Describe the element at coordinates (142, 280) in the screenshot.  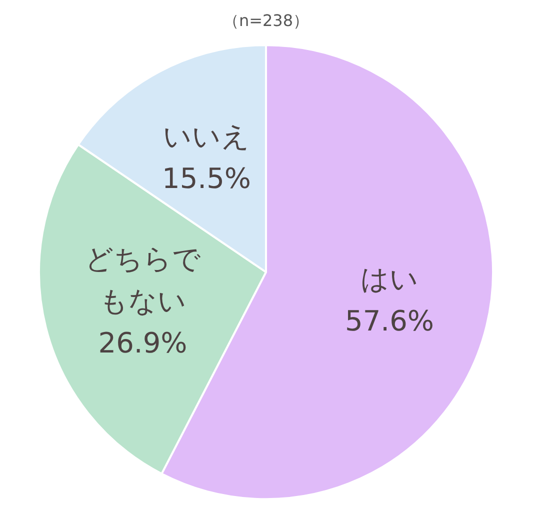
I see `slice-label: どちらでもない` at that location.